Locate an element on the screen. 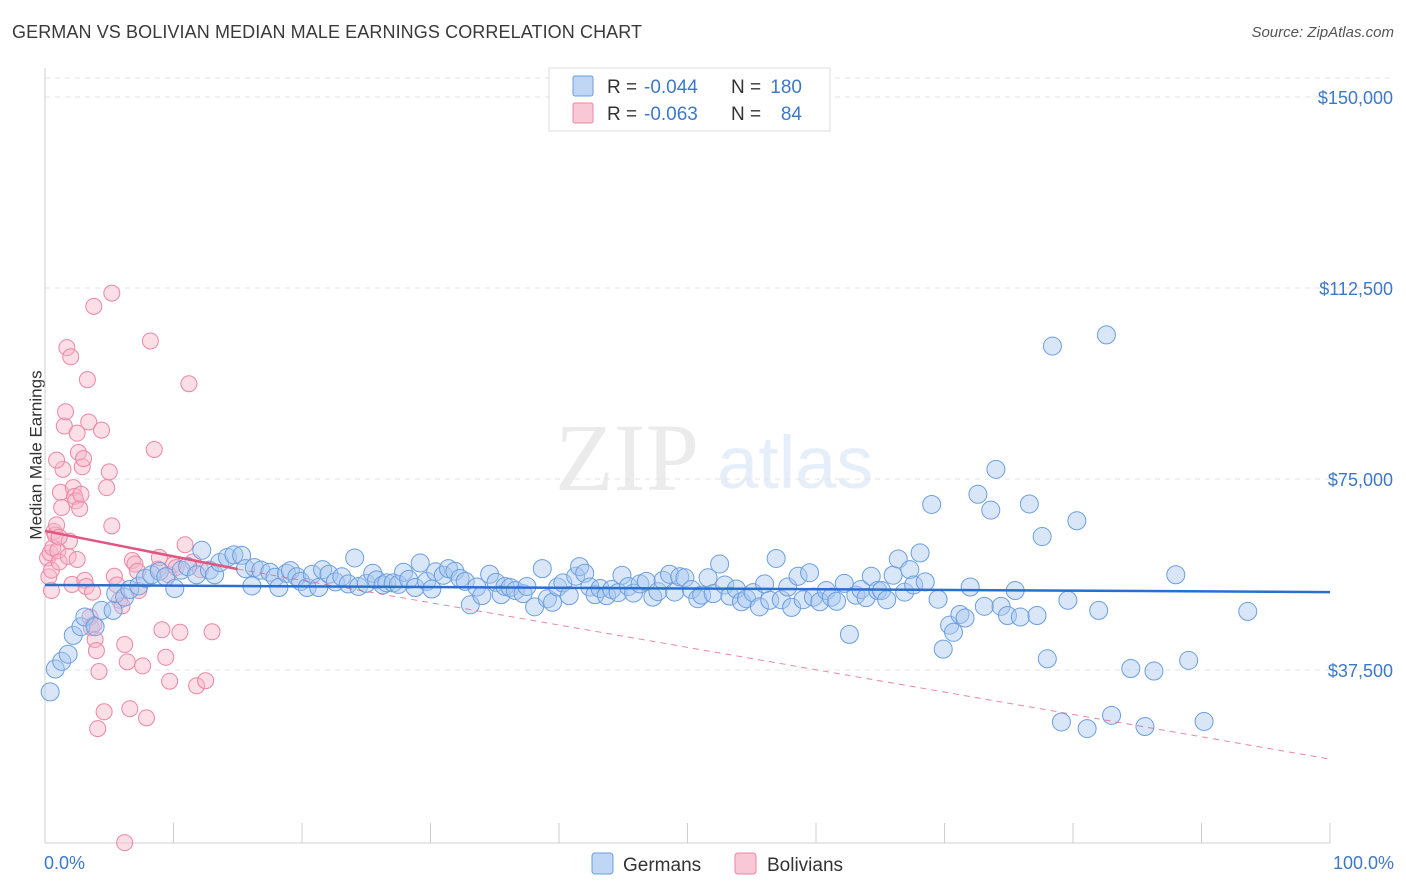 The image size is (1406, 892). x-tick-label-min: 0.0% is located at coordinates (64, 863).